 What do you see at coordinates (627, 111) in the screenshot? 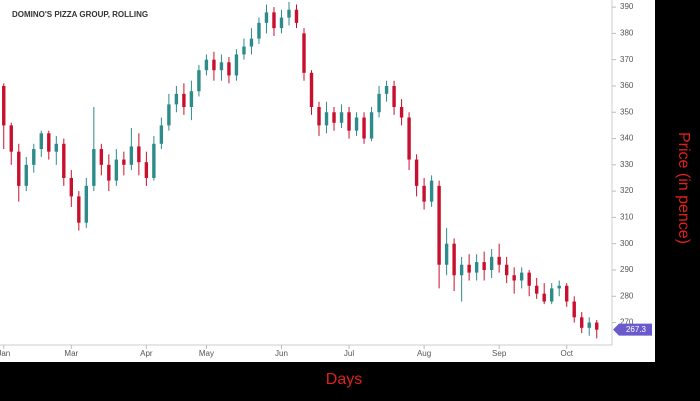
I see `y-tick-label: 350` at bounding box center [627, 111].